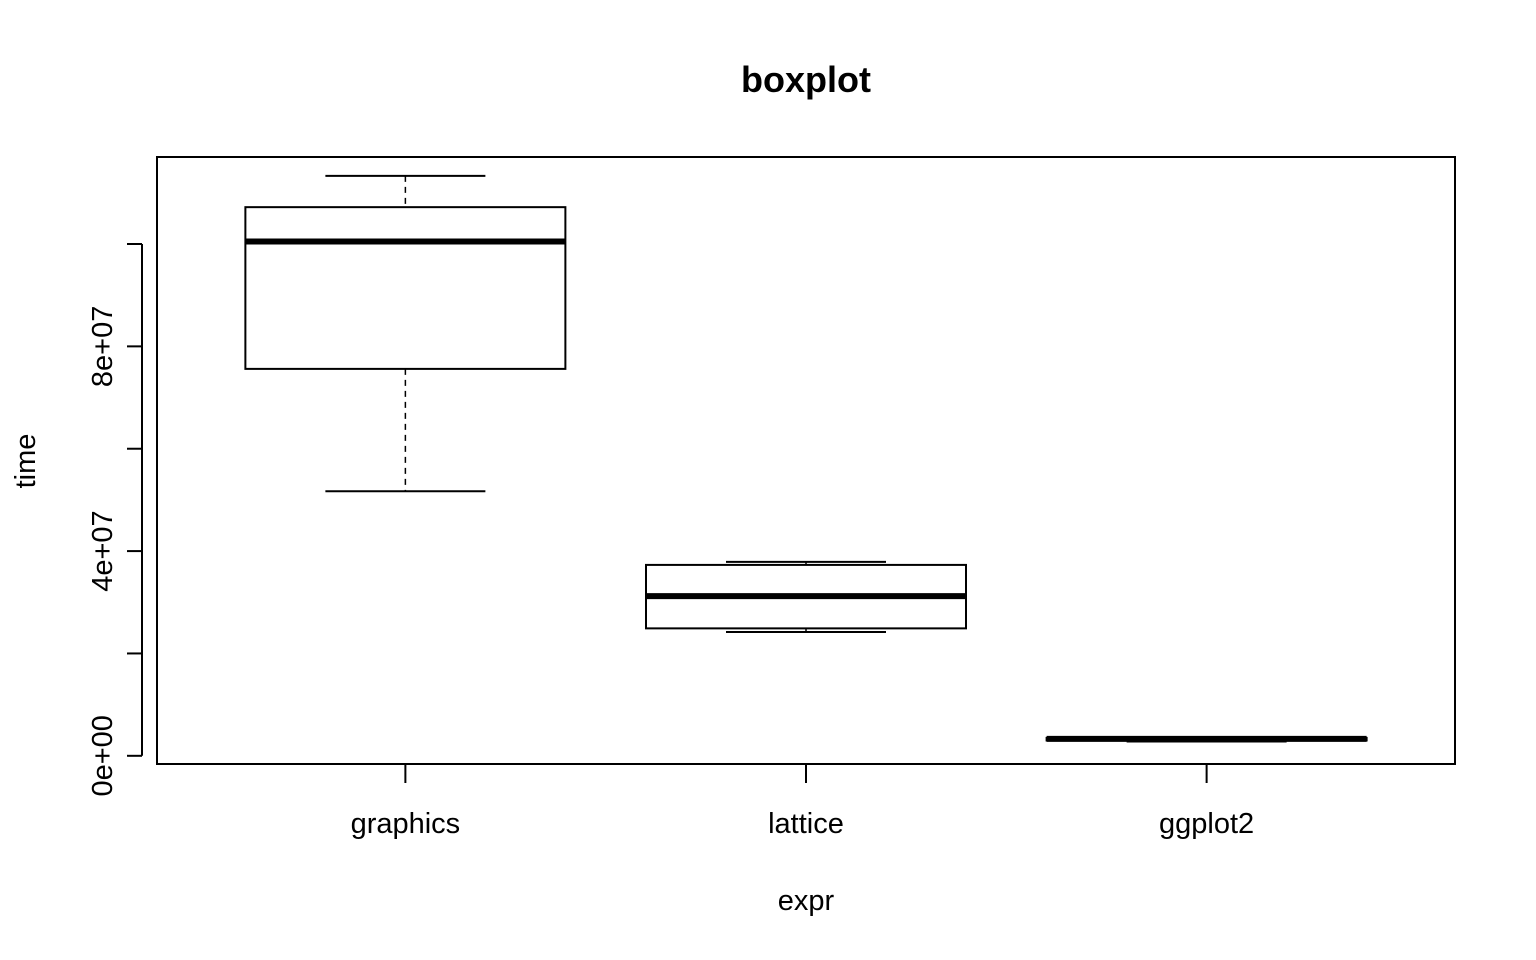  I want to click on x-tick-label-0: graphics, so click(406, 824).